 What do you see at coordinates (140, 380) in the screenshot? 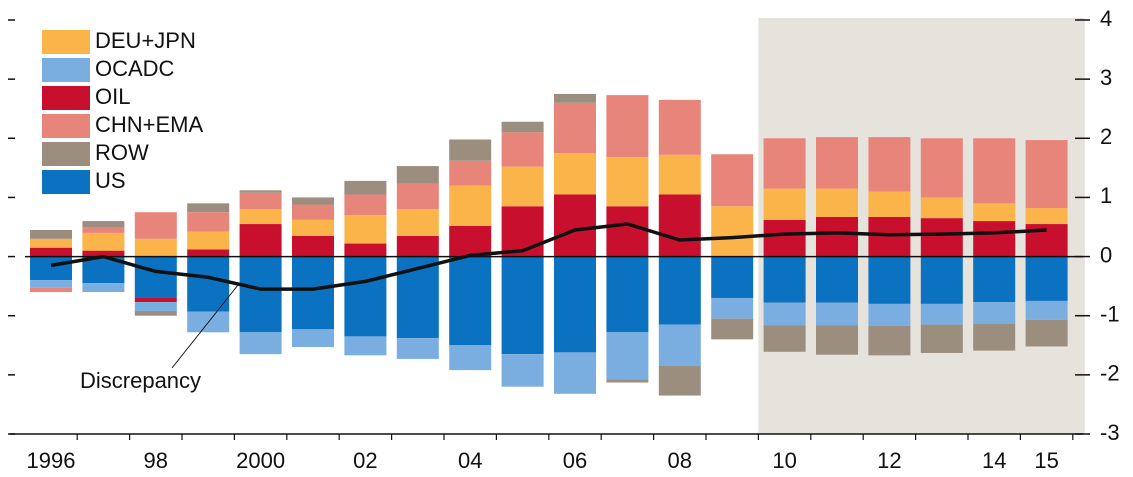
I see `annotation: Discrepancy` at bounding box center [140, 380].